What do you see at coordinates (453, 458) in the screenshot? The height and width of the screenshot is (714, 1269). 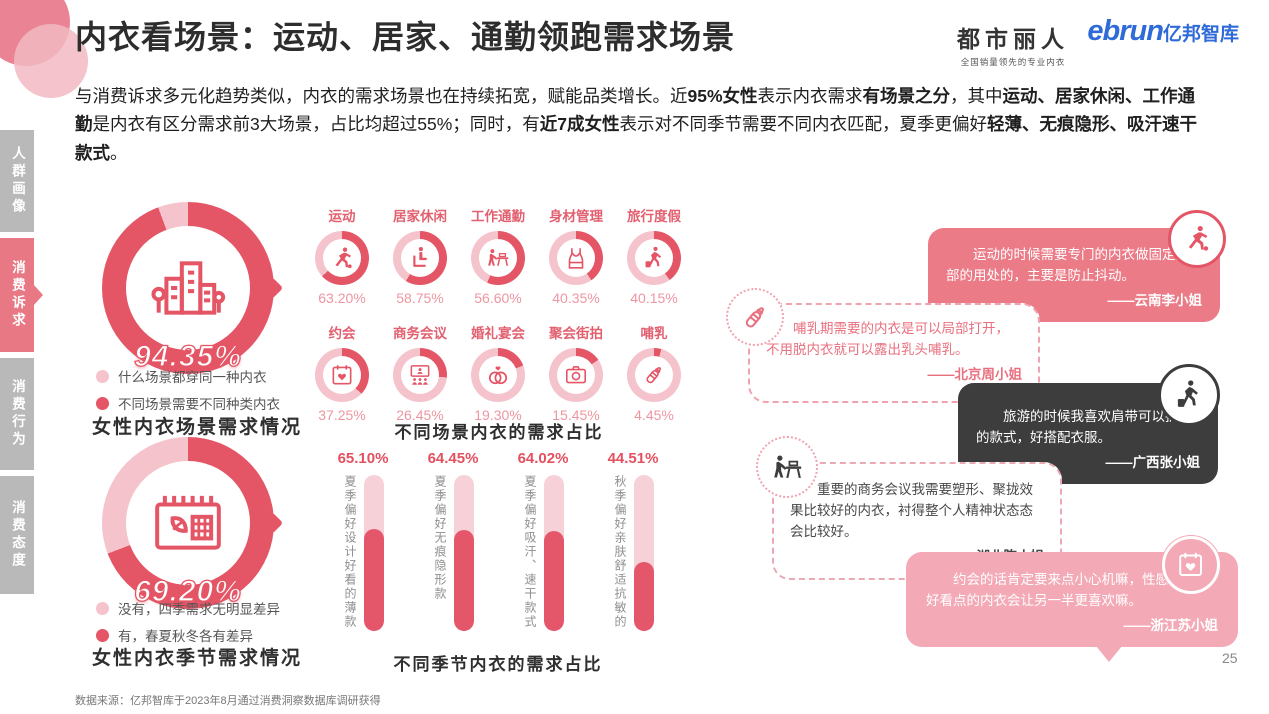 I see `bar-value-label: 64.45%` at bounding box center [453, 458].